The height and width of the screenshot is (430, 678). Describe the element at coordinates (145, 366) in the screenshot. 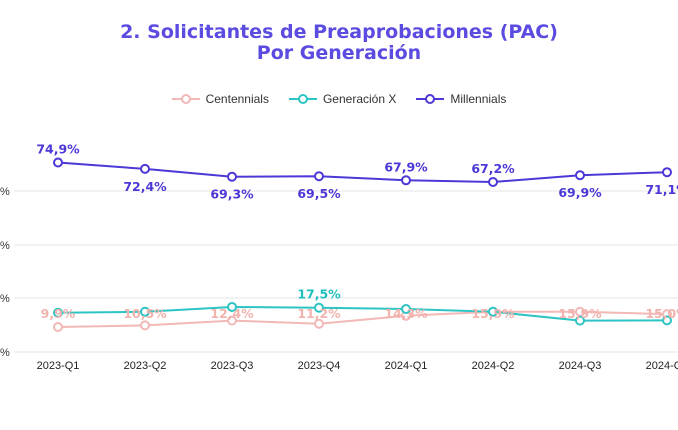

I see `x-tick-label: 2023-Q2` at that location.